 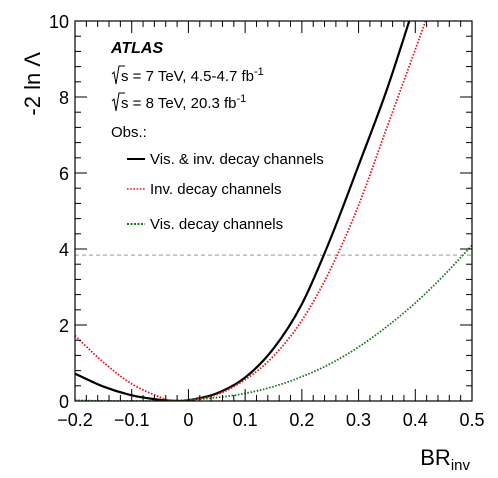 I want to click on x-tick-label: −0.2, so click(x=75, y=420).